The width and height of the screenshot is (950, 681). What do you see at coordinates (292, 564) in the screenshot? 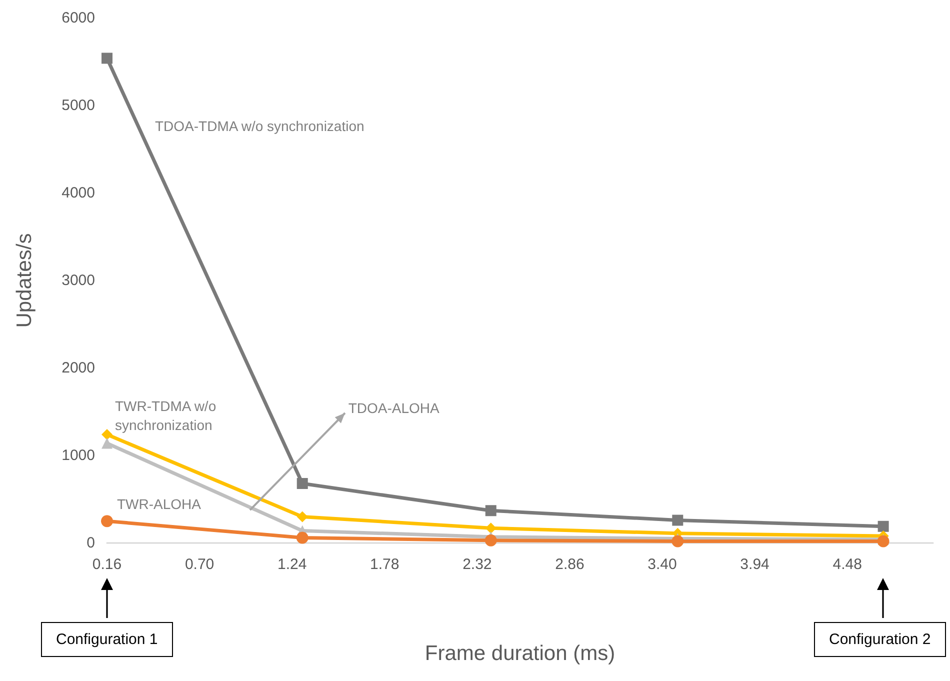
I see `x-tick-label: 1.24` at bounding box center [292, 564].